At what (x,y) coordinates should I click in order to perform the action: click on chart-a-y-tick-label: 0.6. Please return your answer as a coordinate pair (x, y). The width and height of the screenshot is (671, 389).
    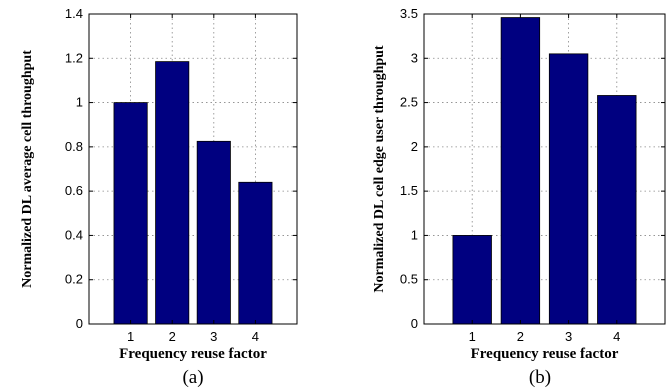
    Looking at the image, I should click on (74, 190).